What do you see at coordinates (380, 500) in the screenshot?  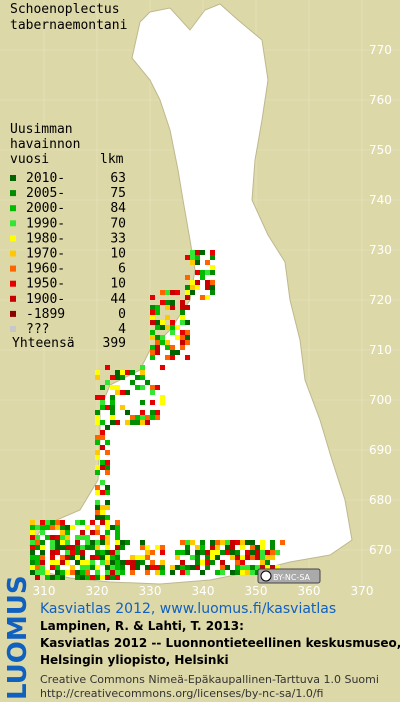 I see `northing-label: 680` at bounding box center [380, 500].